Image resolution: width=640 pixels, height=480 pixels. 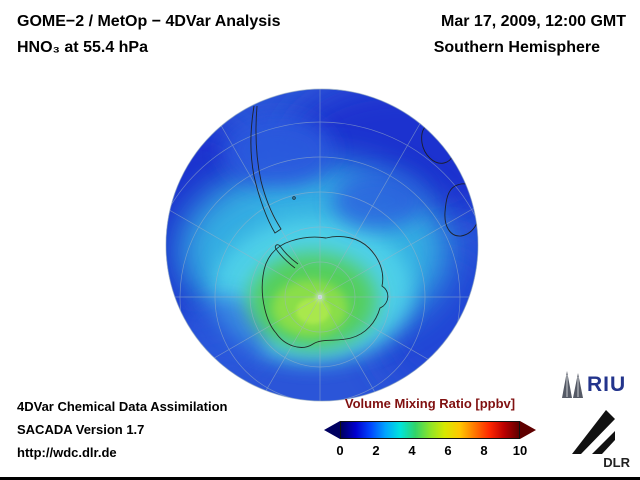 I want to click on colorbar-tick: 2, so click(x=376, y=450).